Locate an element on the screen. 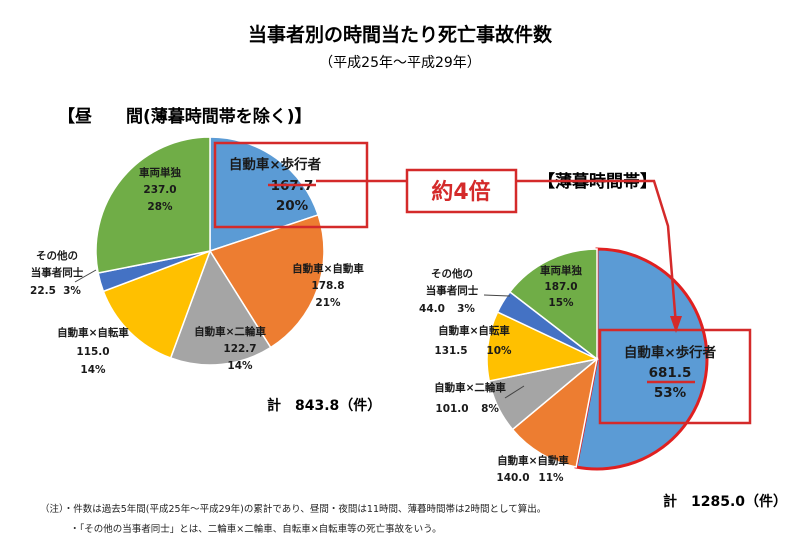 Image resolution: width=800 pixels, height=538 pixels. ratio-callout-box is located at coordinates (461, 191).